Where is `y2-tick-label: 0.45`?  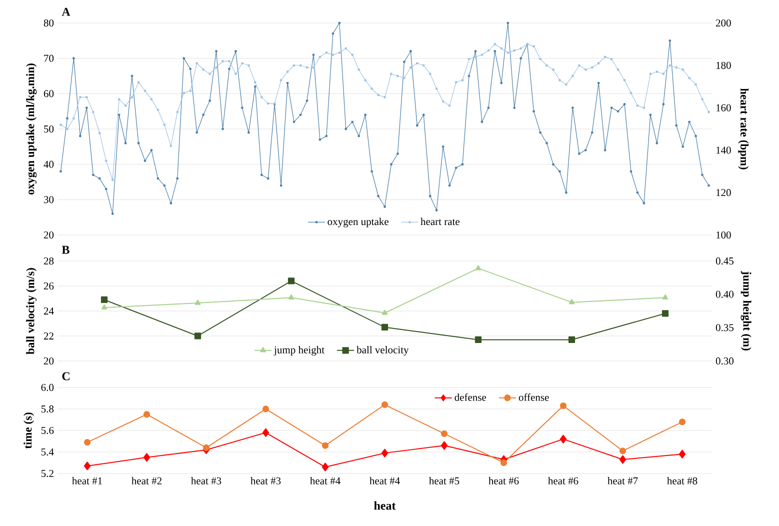
y2-tick-label: 0.45 is located at coordinates (725, 261).